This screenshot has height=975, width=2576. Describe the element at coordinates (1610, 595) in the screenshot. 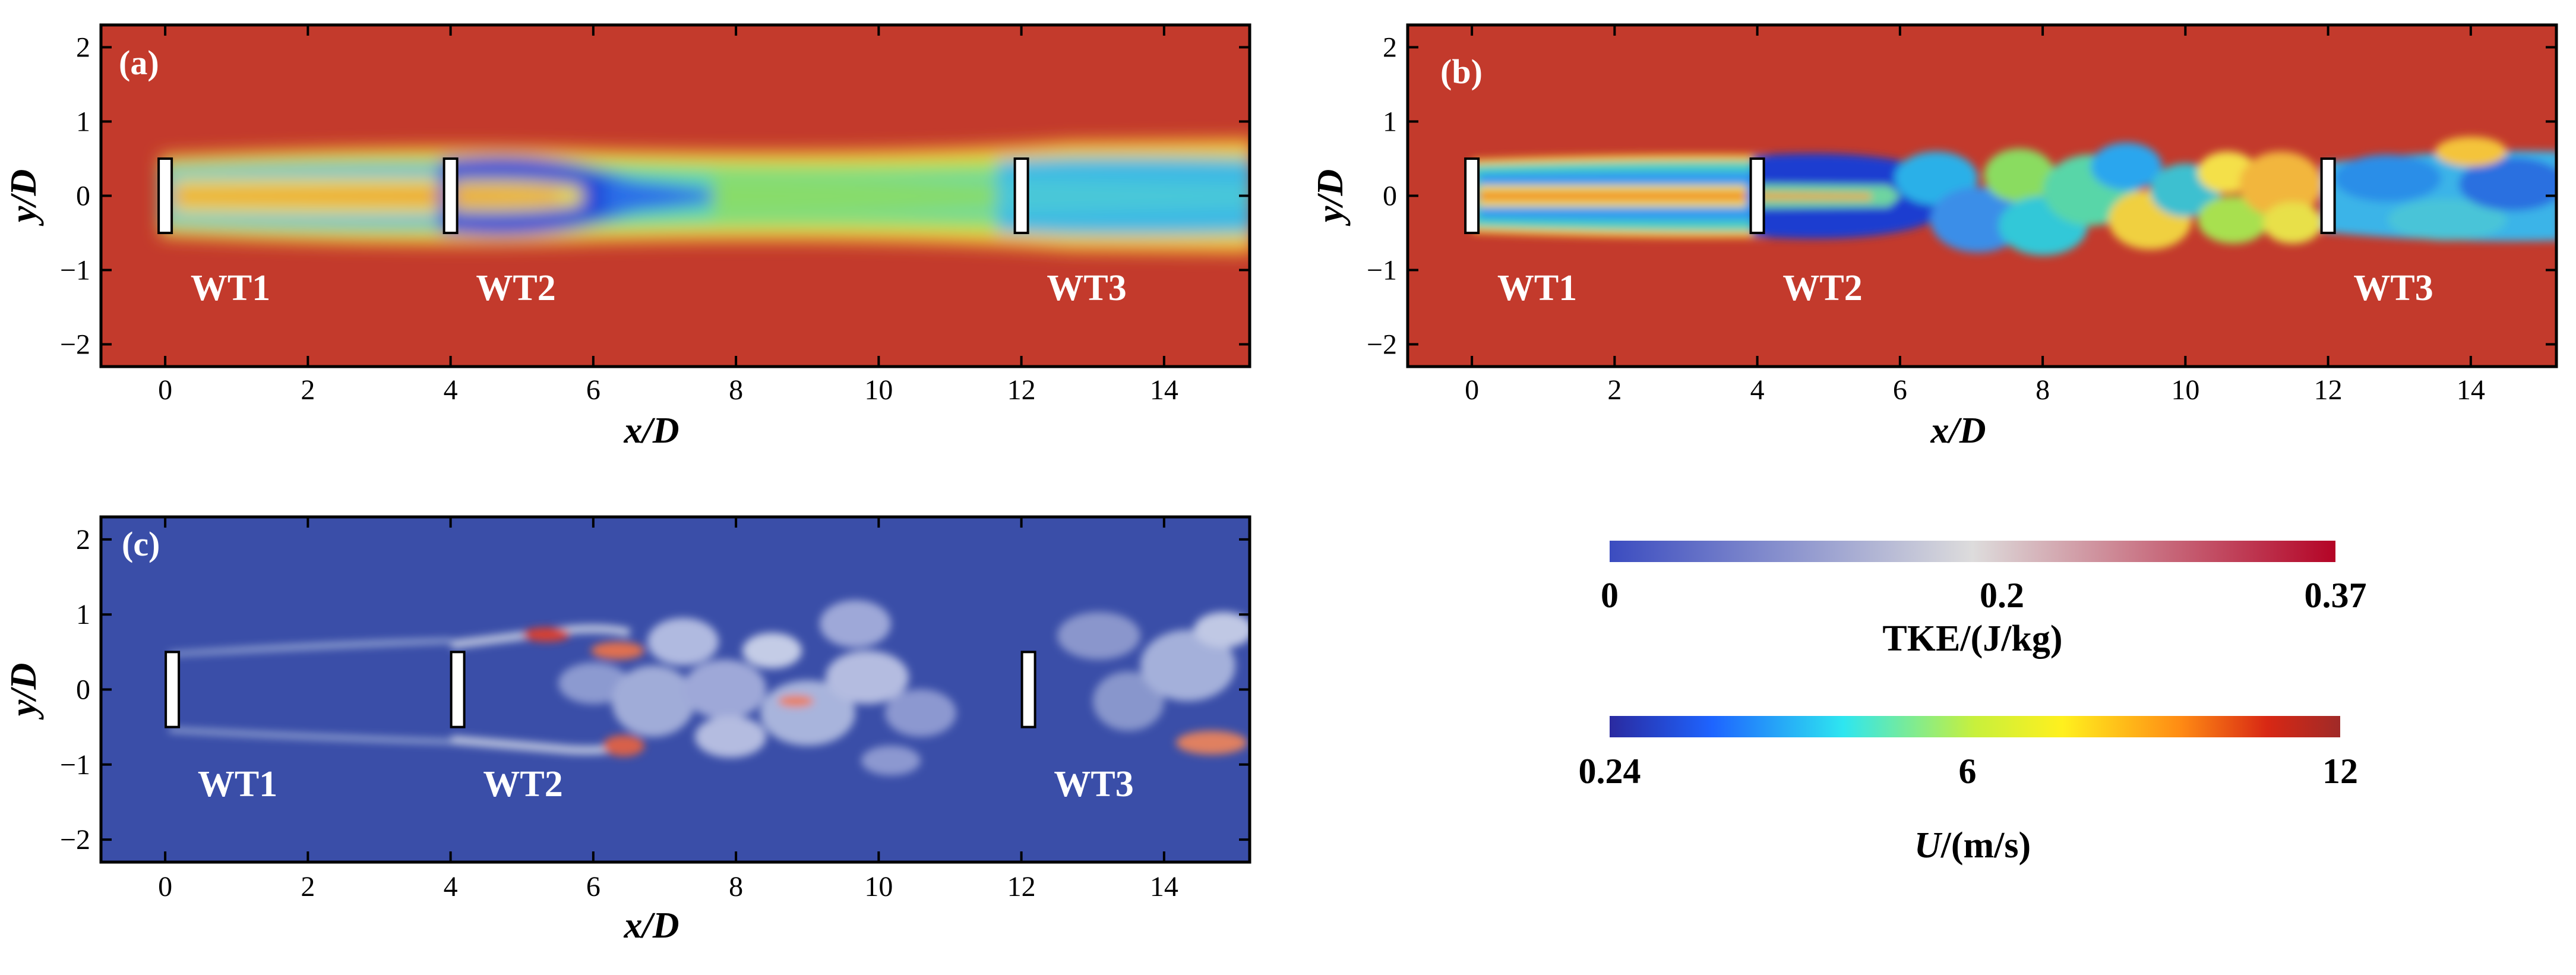

I see `colorbar-tick-label: 0` at that location.